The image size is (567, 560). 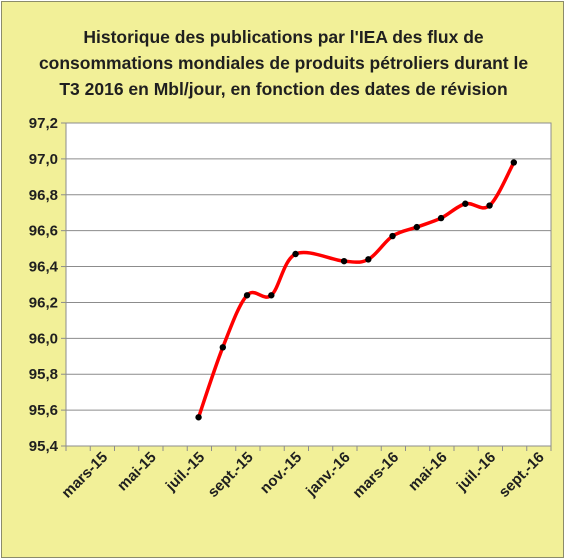 What do you see at coordinates (522, 475) in the screenshot?
I see `x-tick-label: sept.-16` at bounding box center [522, 475].